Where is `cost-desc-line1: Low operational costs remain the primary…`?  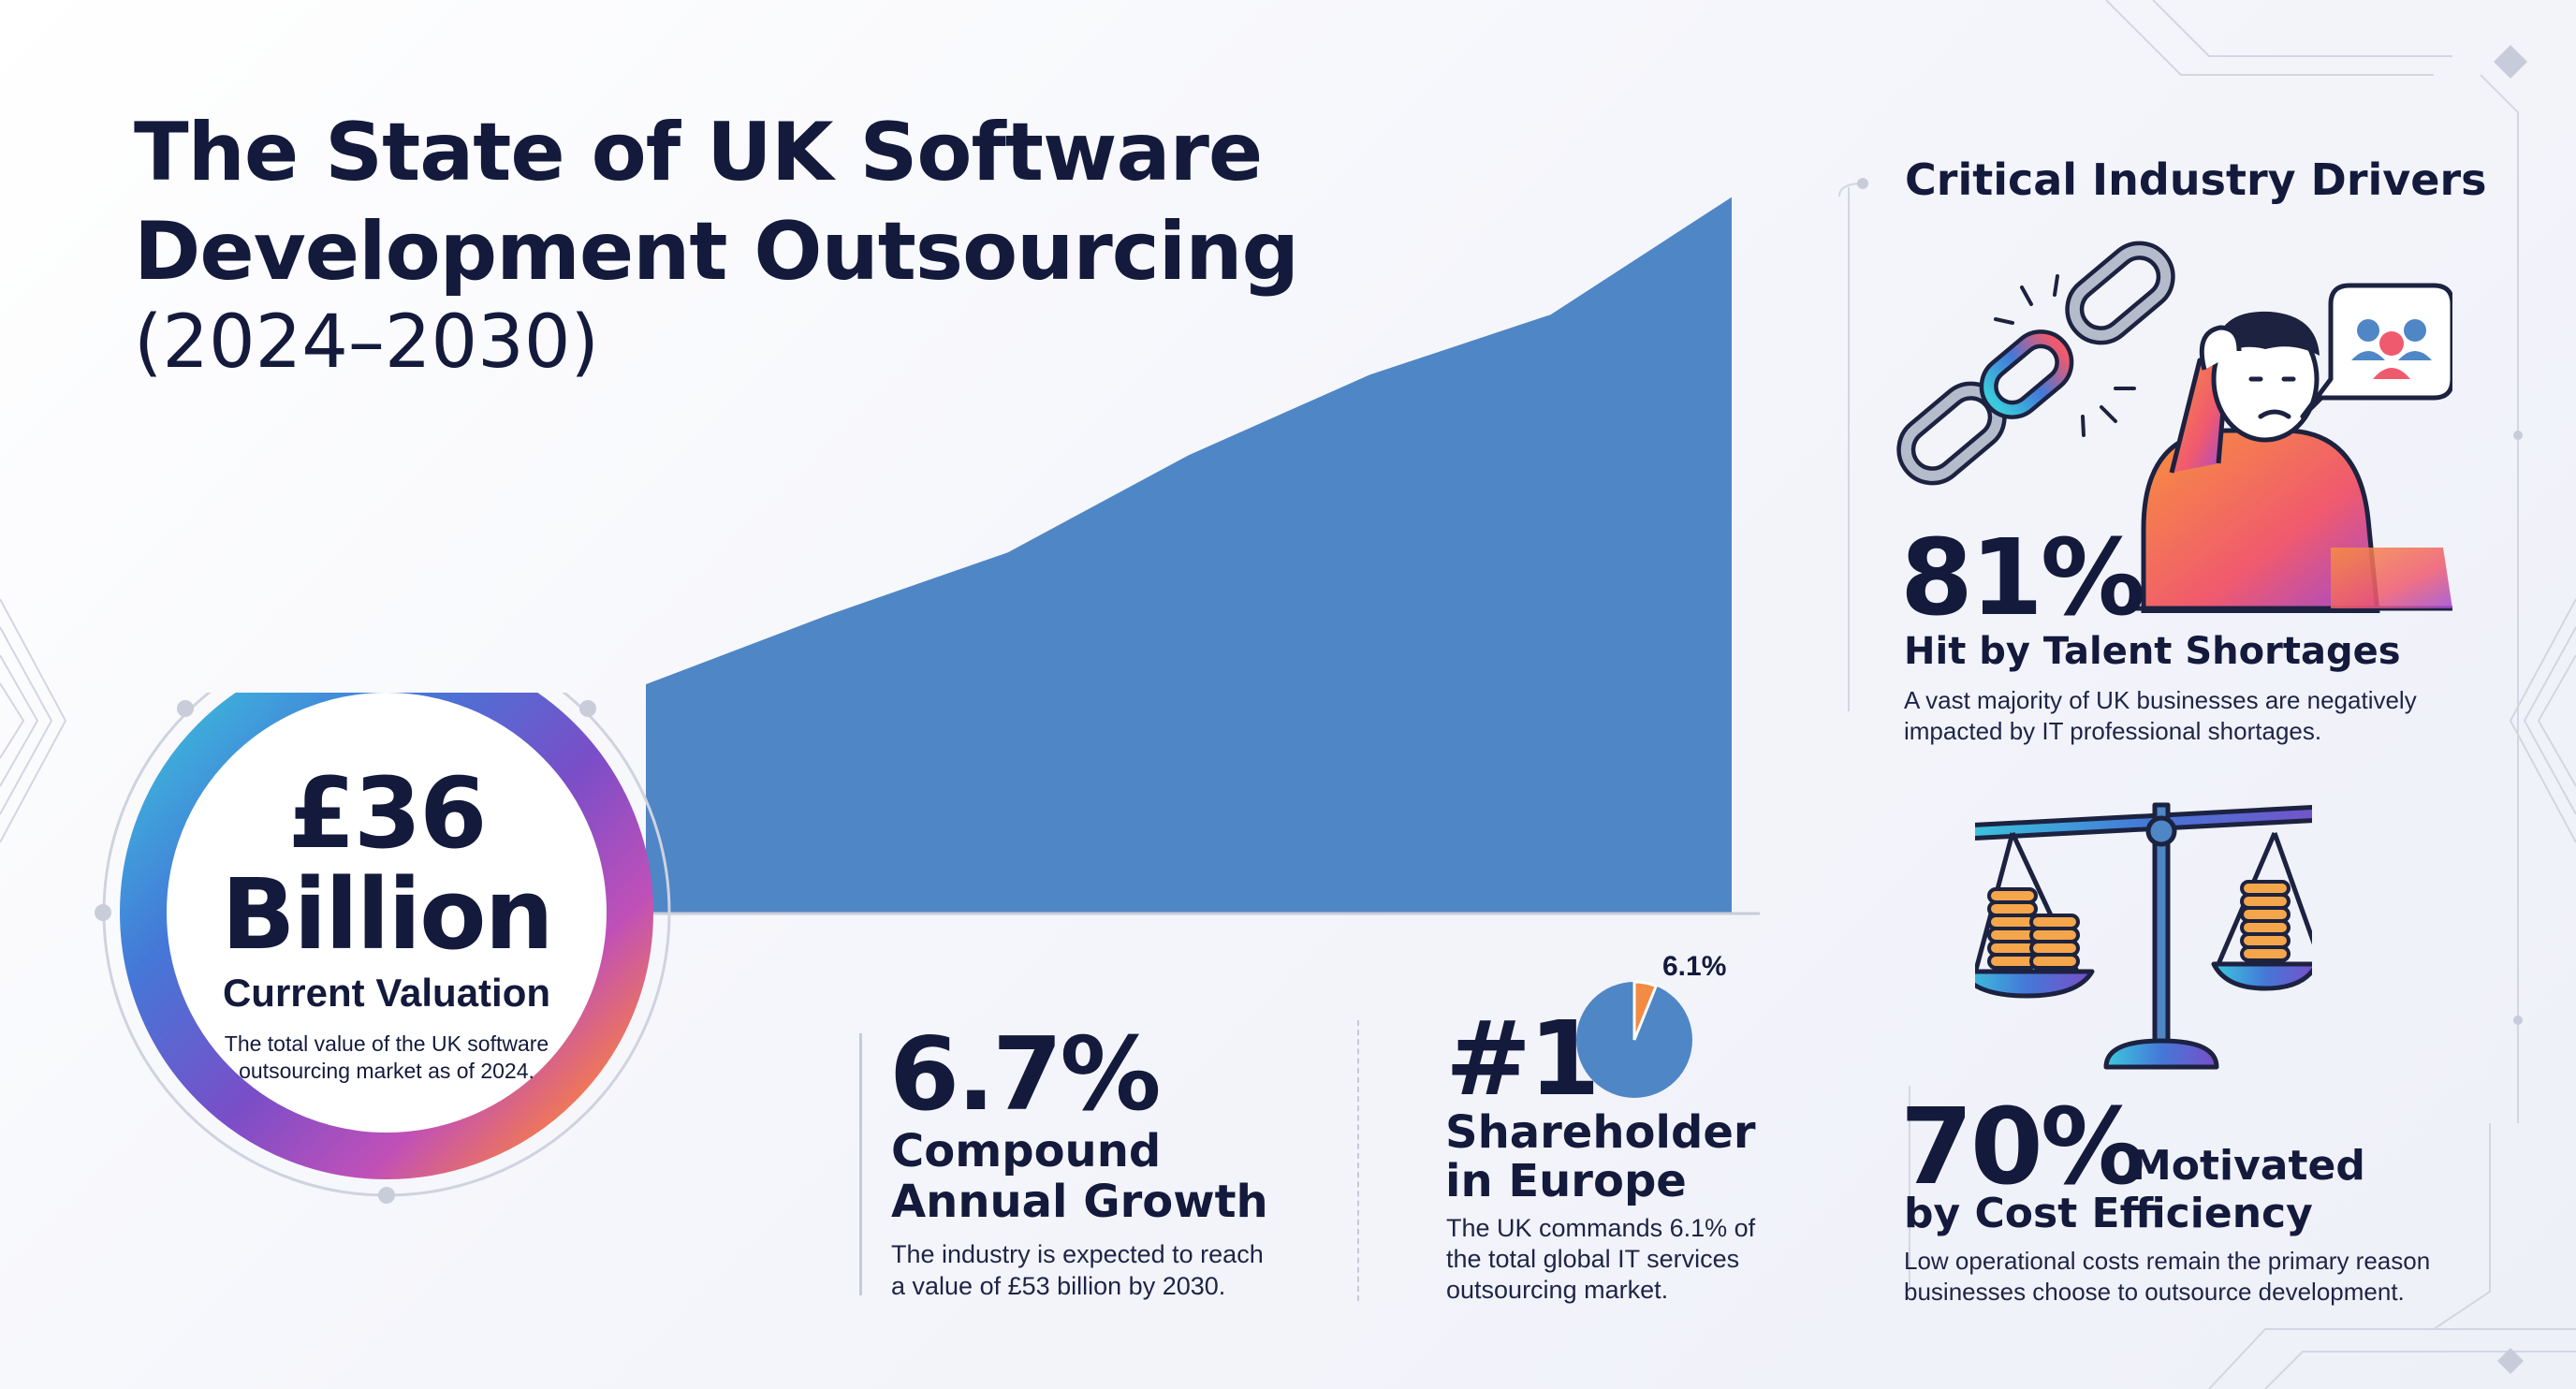 cost-desc-line1: Low operational costs remain the primary… is located at coordinates (2167, 1261).